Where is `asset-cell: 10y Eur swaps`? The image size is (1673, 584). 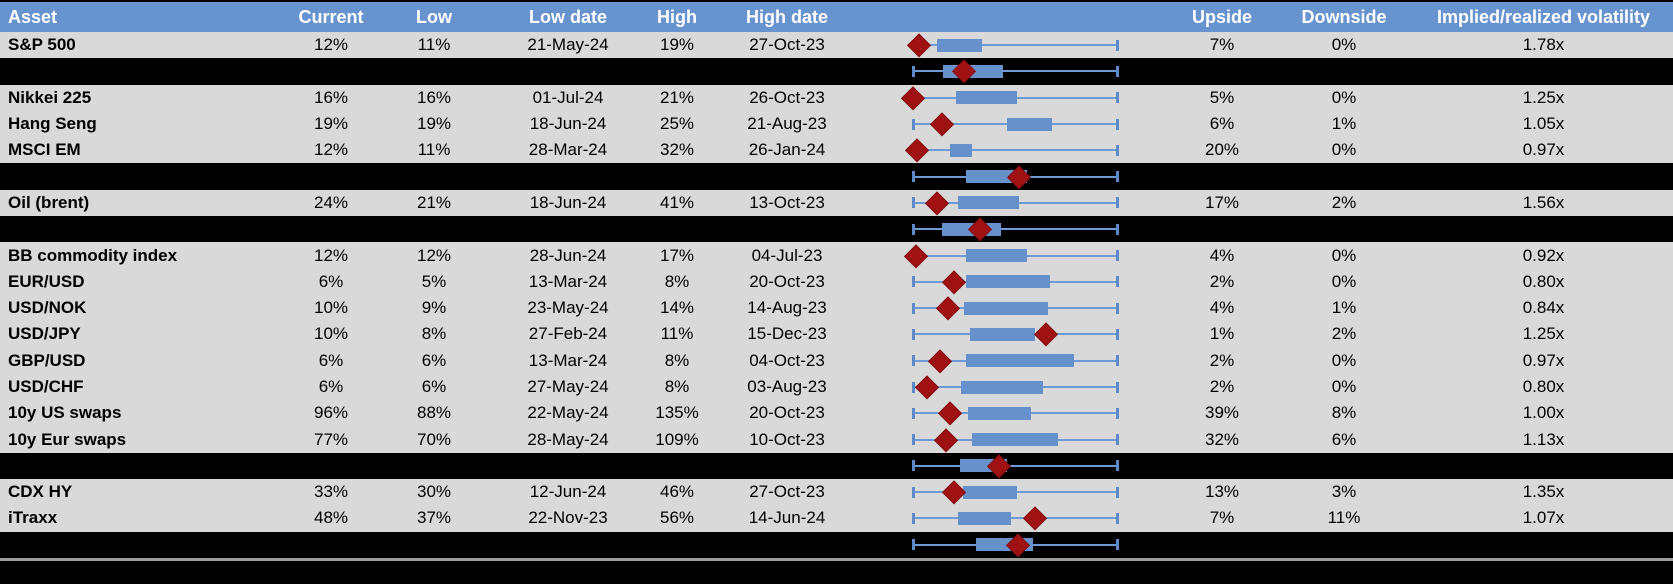
asset-cell: 10y Eur swaps is located at coordinates (67, 439).